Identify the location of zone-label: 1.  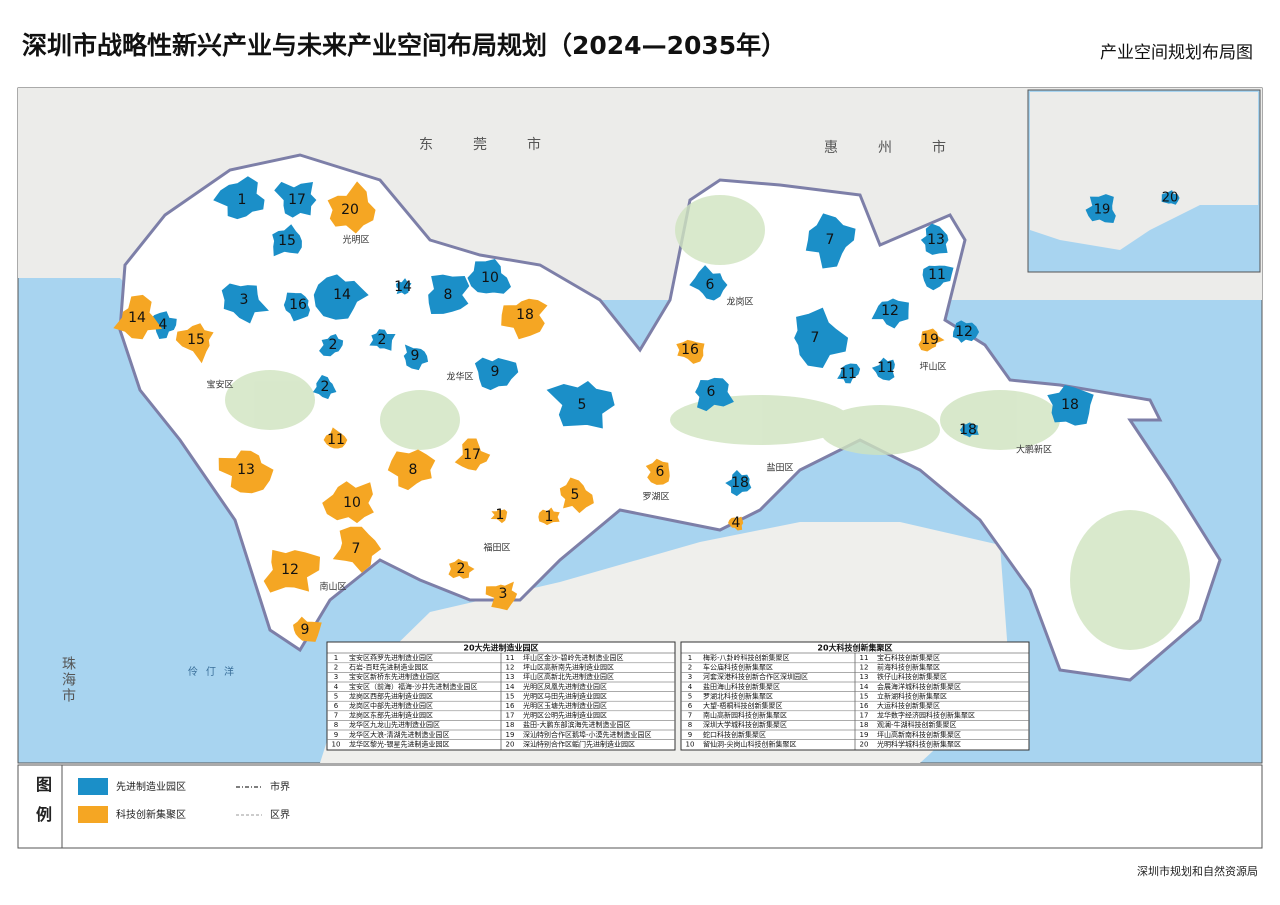
(549, 517).